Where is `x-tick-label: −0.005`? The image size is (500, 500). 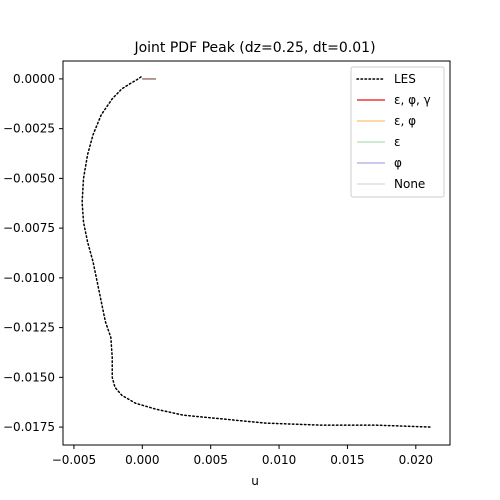 x-tick-label: −0.005 is located at coordinates (74, 460).